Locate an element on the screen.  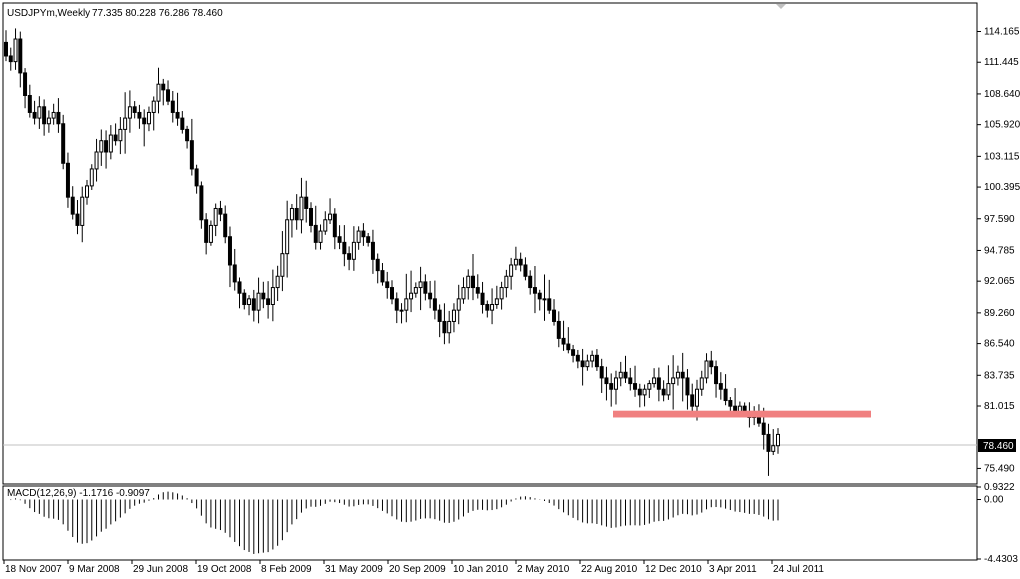
shift-marker-icon is located at coordinates (781, 6).